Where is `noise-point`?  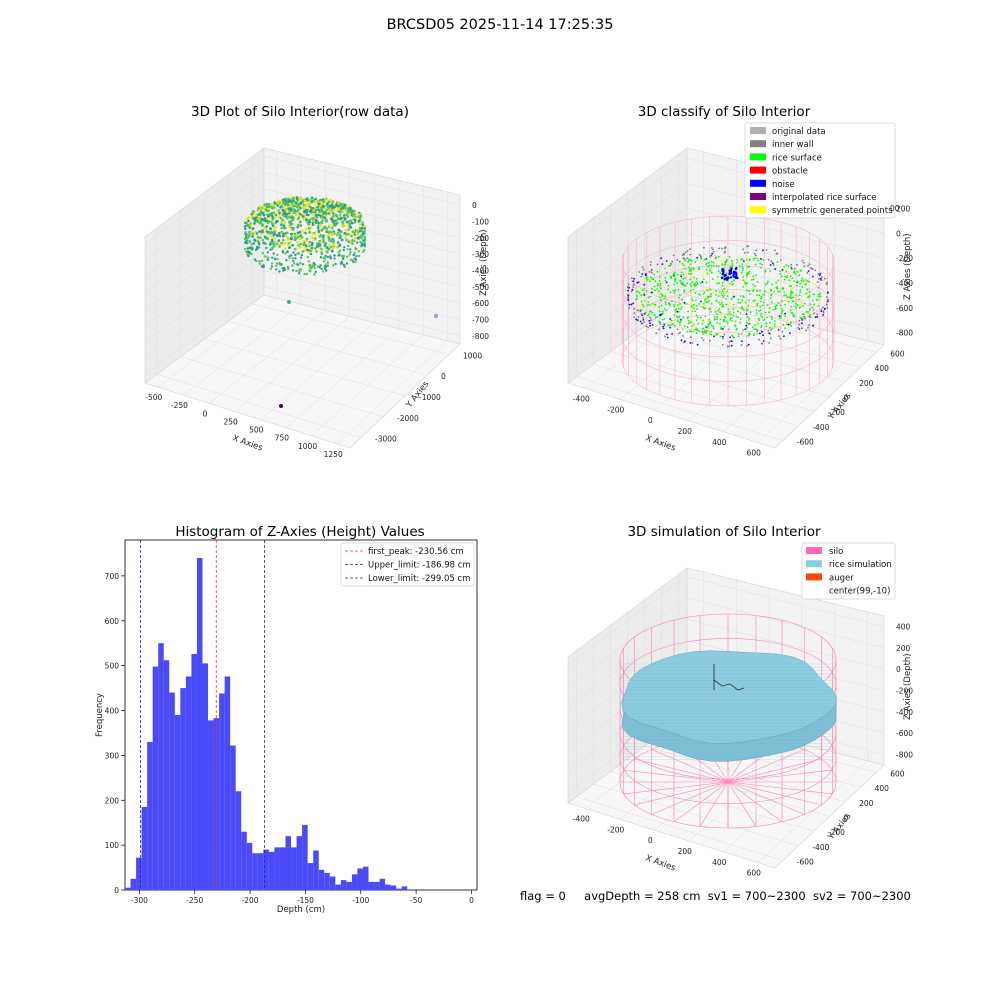
noise-point is located at coordinates (728, 277).